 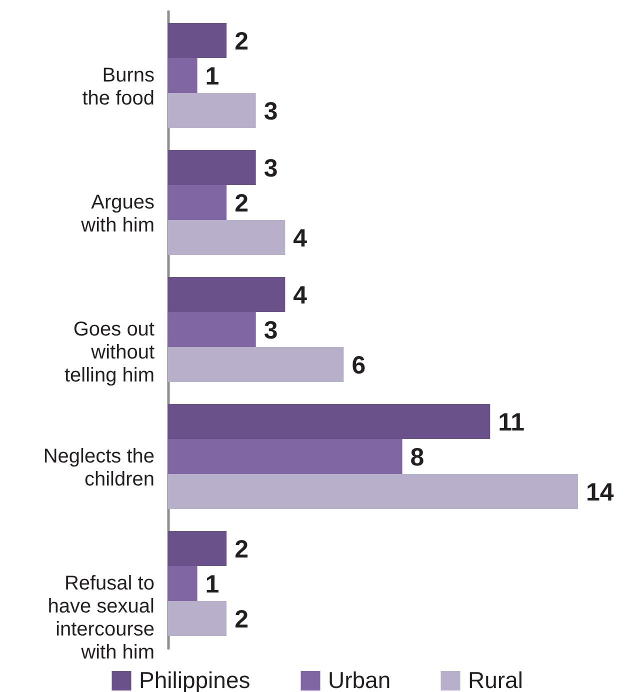 I want to click on y-tick-label: Goes out without telling him, so click(x=109, y=352).